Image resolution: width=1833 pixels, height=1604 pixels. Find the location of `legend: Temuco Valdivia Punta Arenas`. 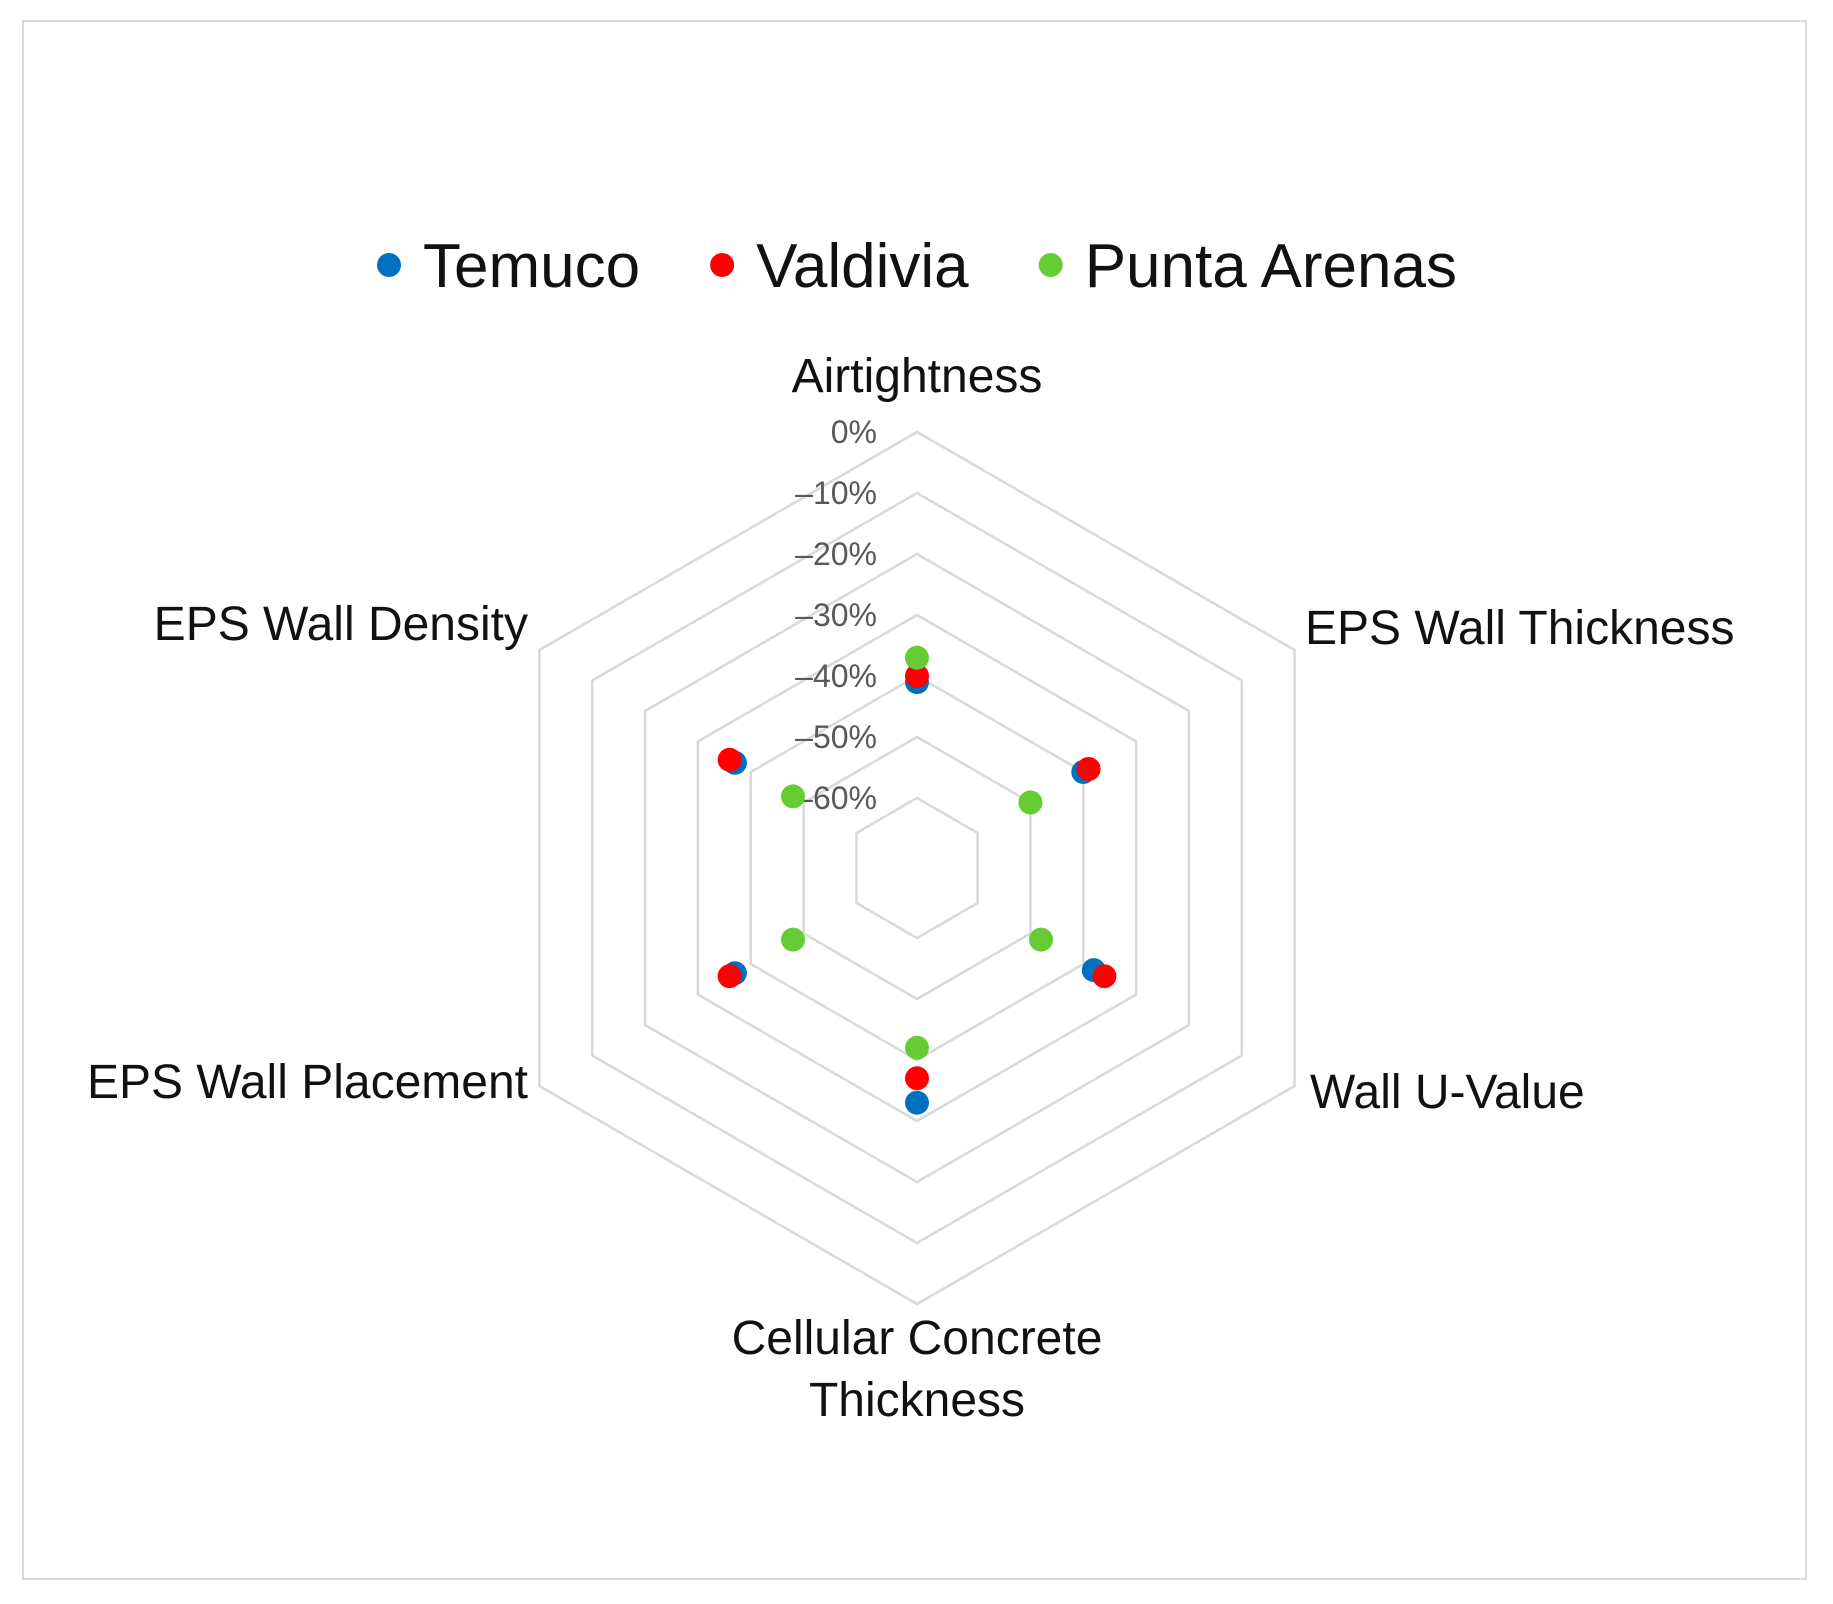

legend: Temuco Valdivia Punta Arenas is located at coordinates (917, 266).